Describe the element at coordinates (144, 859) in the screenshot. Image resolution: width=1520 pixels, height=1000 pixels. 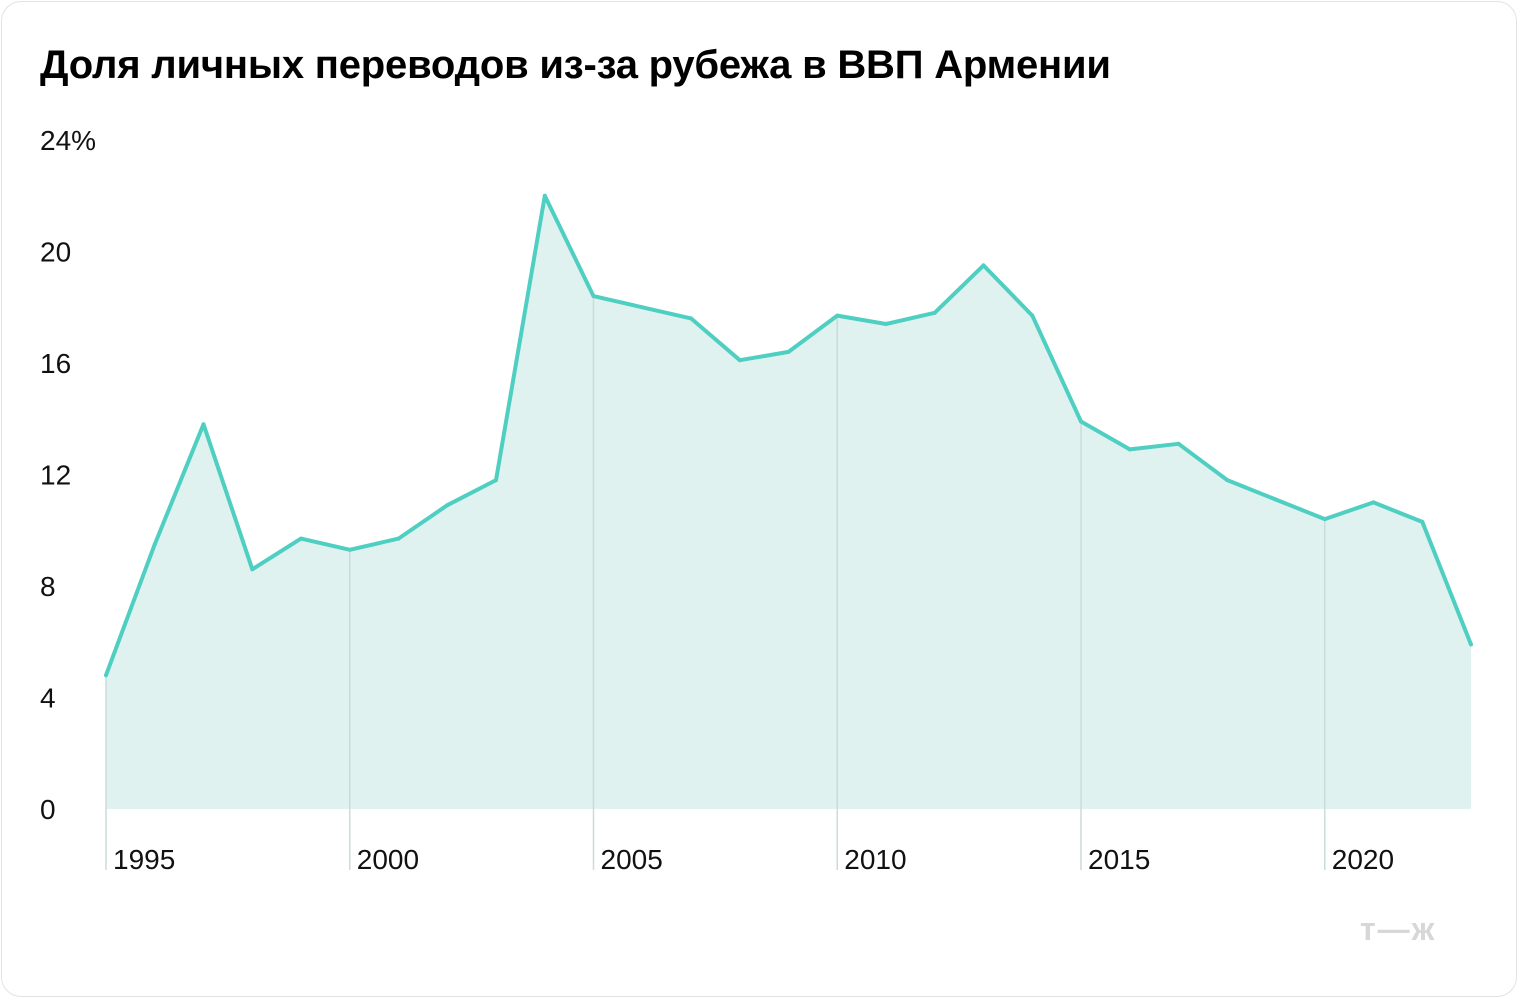
I see `x-tick-label: 1995` at that location.